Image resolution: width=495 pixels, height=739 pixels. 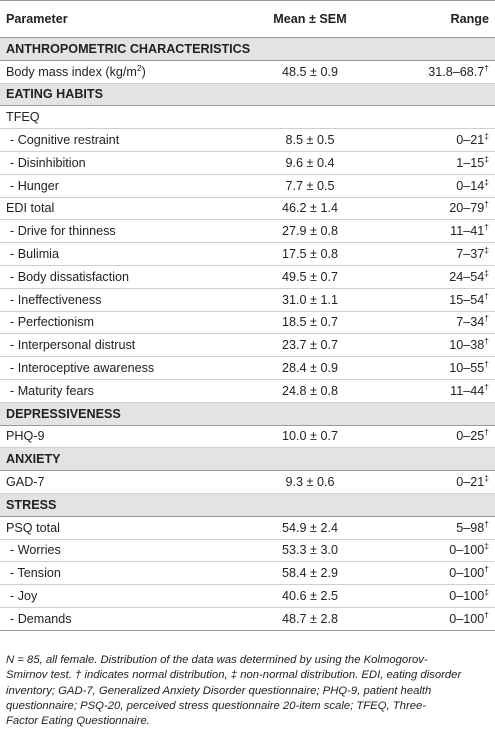 What do you see at coordinates (23, 117) in the screenshot?
I see `parameter-label: TFEQ` at bounding box center [23, 117].